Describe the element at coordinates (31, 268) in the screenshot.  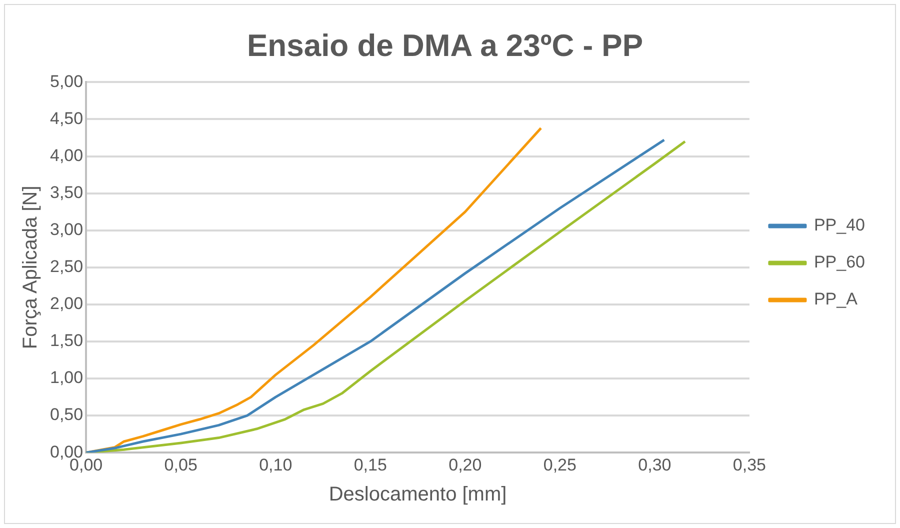
I see `y-axis-title: Força Aplicada [N]` at that location.